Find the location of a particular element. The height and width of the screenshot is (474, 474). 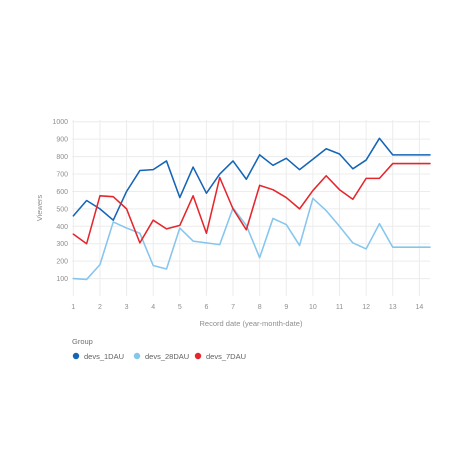

x-tick-label-12: 12 is located at coordinates (366, 307).